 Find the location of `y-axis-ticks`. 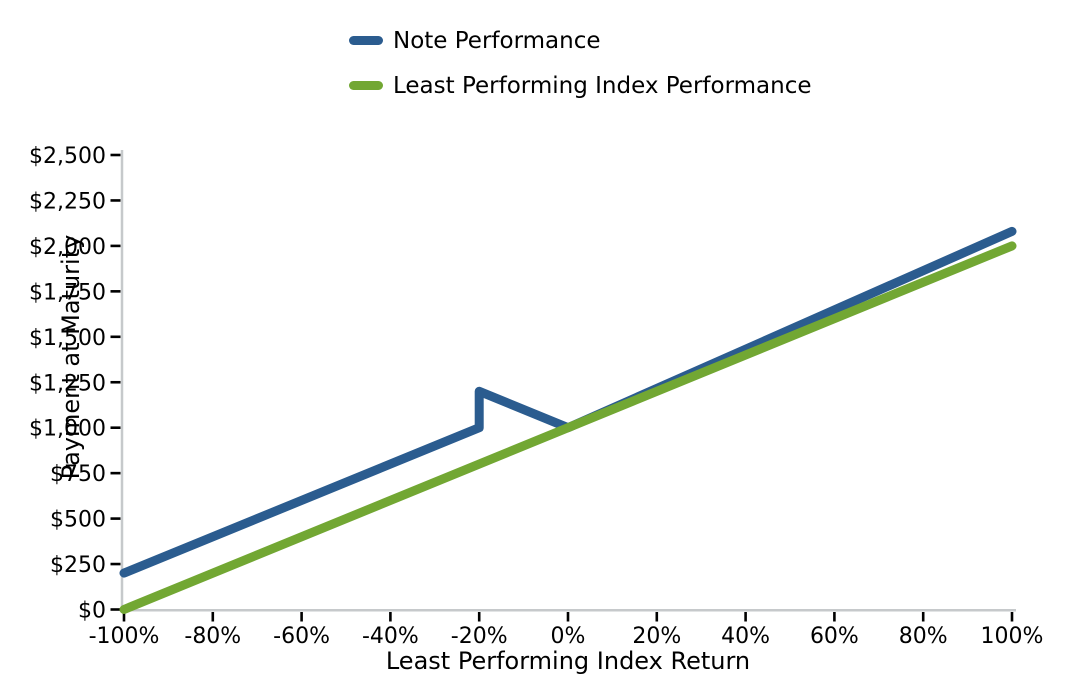

y-axis-ticks is located at coordinates (115, 382).